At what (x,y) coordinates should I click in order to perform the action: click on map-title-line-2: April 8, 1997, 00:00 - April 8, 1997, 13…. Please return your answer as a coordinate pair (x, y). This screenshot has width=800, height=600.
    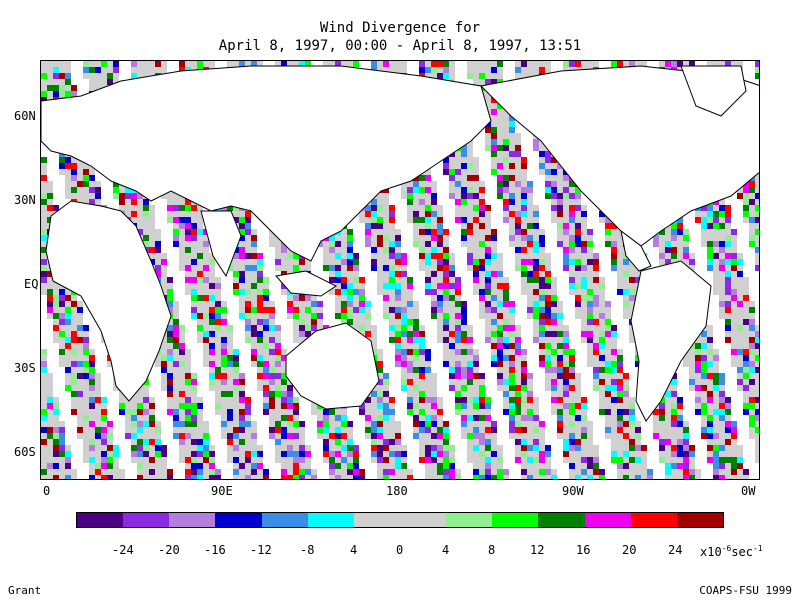
    Looking at the image, I should click on (400, 46).